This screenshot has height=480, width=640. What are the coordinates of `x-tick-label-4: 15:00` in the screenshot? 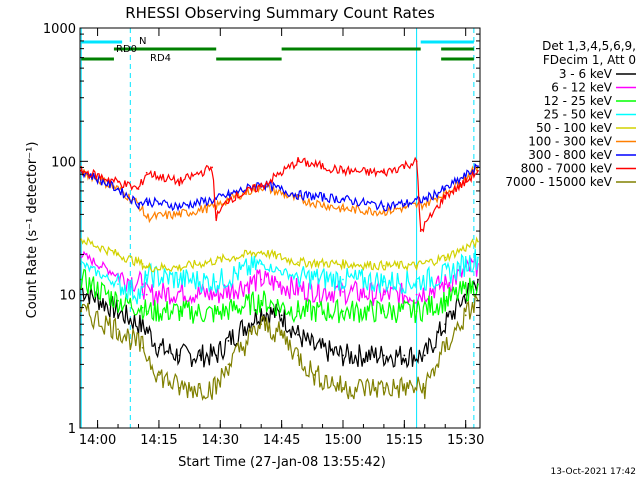 It's located at (342, 440).